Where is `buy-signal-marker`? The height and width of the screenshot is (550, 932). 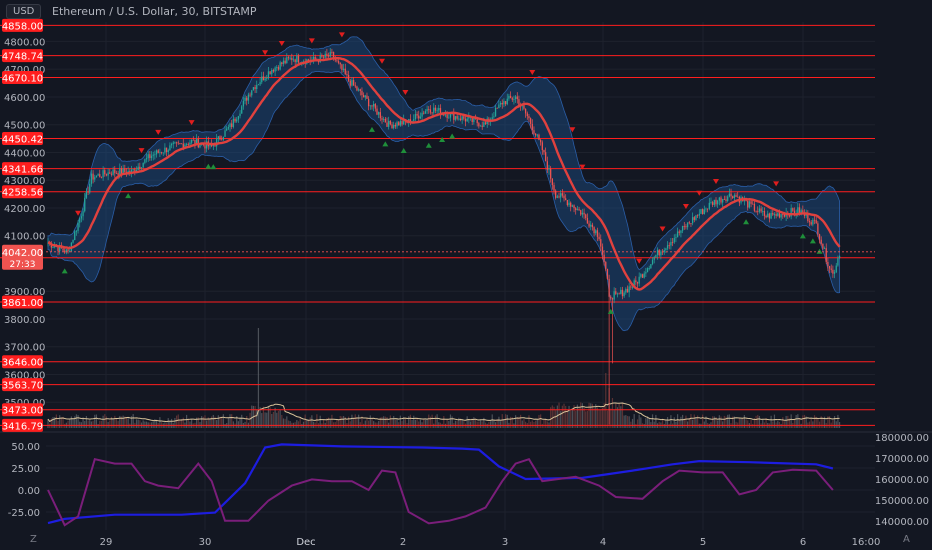 buy-signal-marker is located at coordinates (213, 167).